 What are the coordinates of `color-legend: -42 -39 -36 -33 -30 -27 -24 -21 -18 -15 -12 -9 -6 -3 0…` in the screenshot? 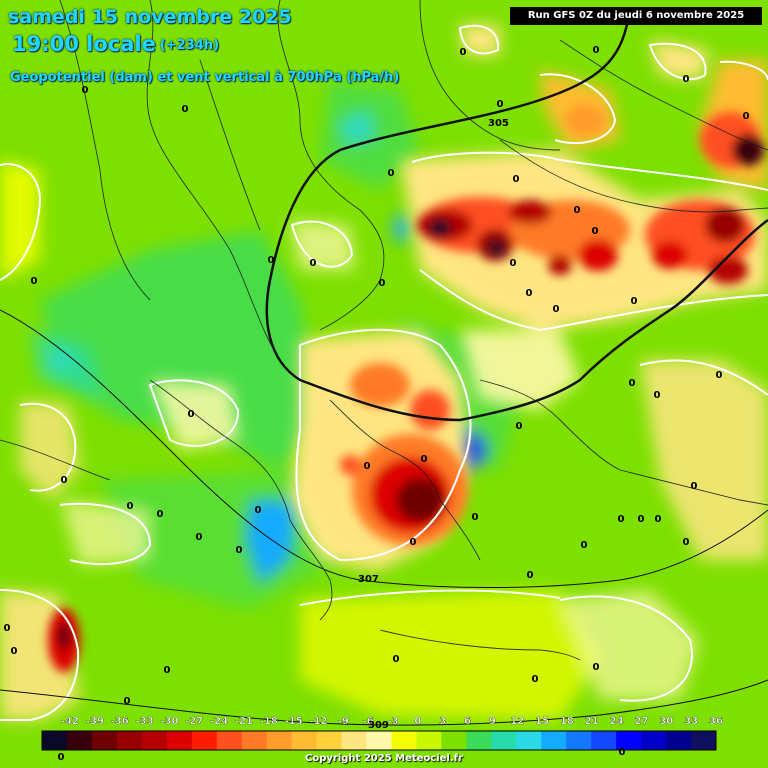 It's located at (382, 733).